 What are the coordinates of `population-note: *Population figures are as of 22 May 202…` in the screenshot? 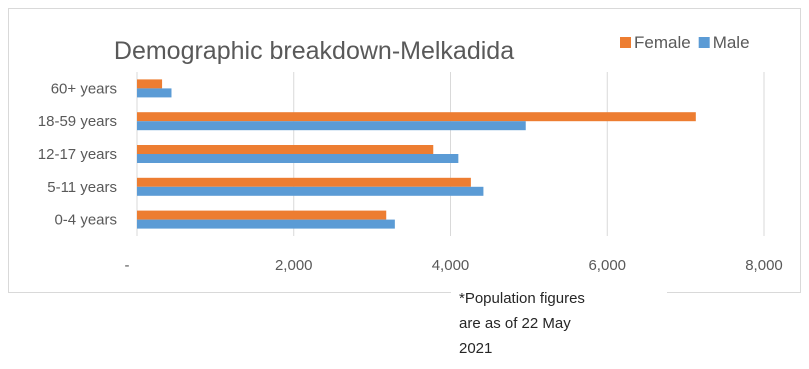 It's located at (559, 321).